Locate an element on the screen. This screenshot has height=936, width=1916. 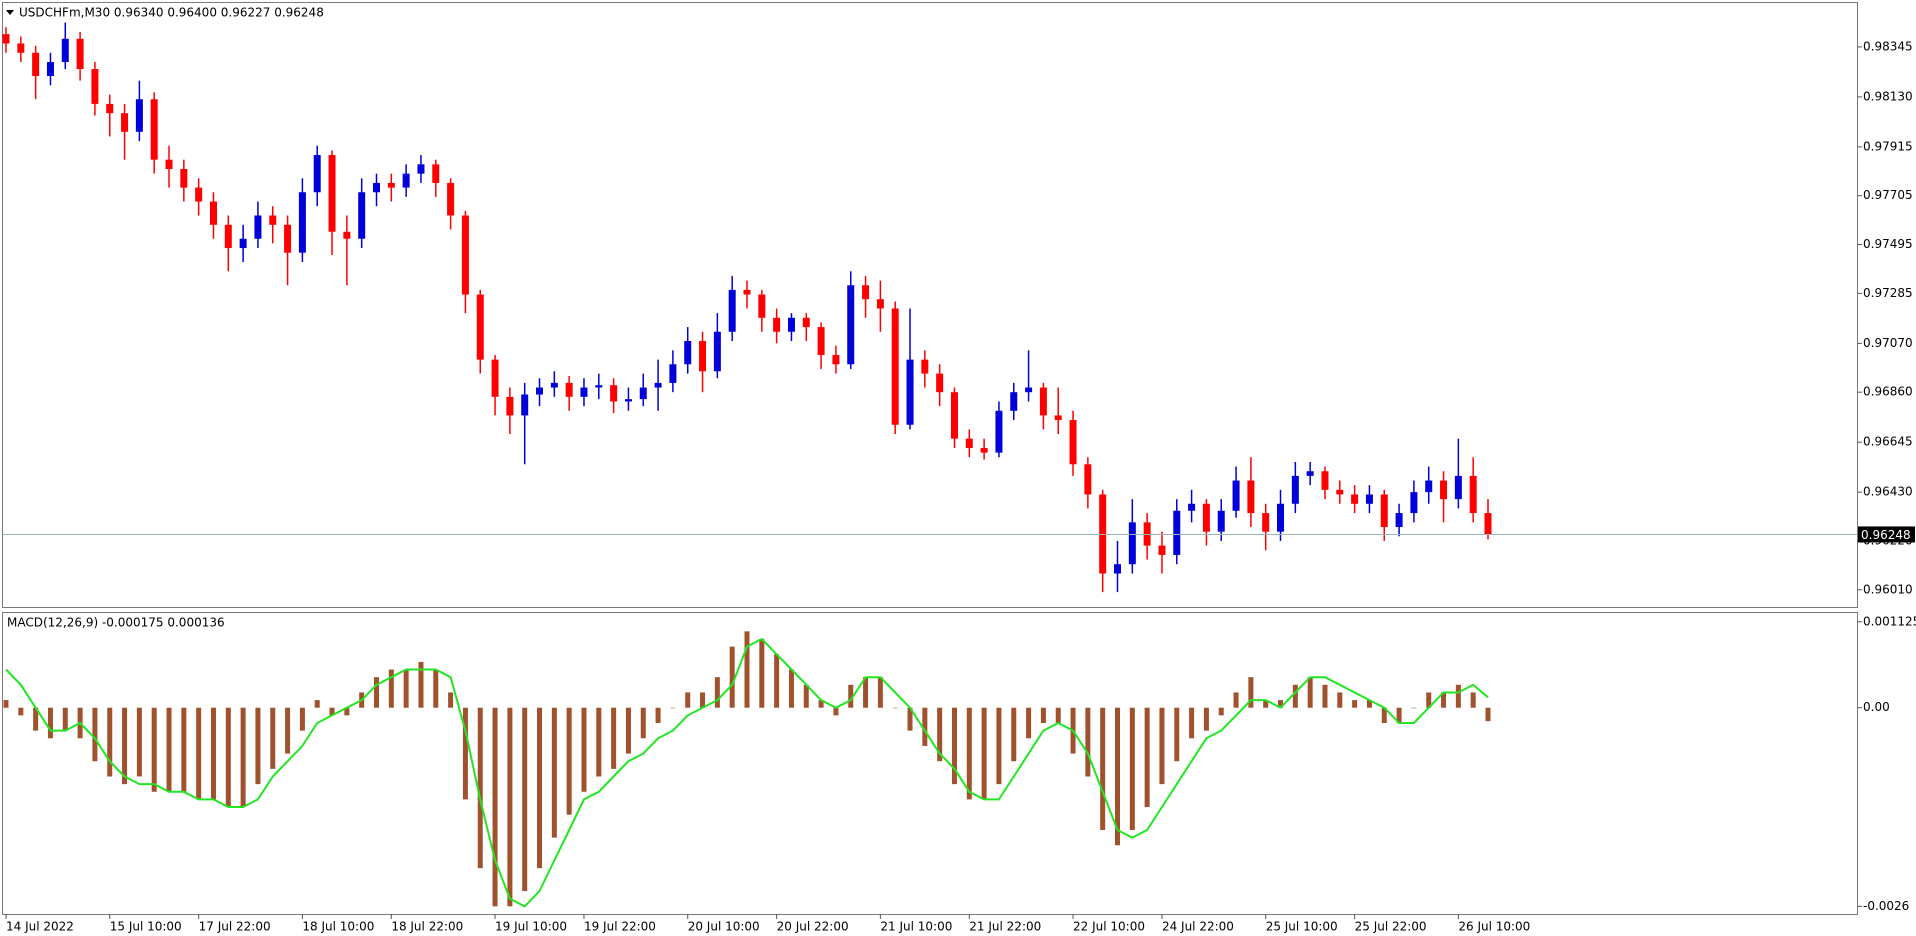
x-tick-label: 25 Jul 22:00 is located at coordinates (1391, 927).